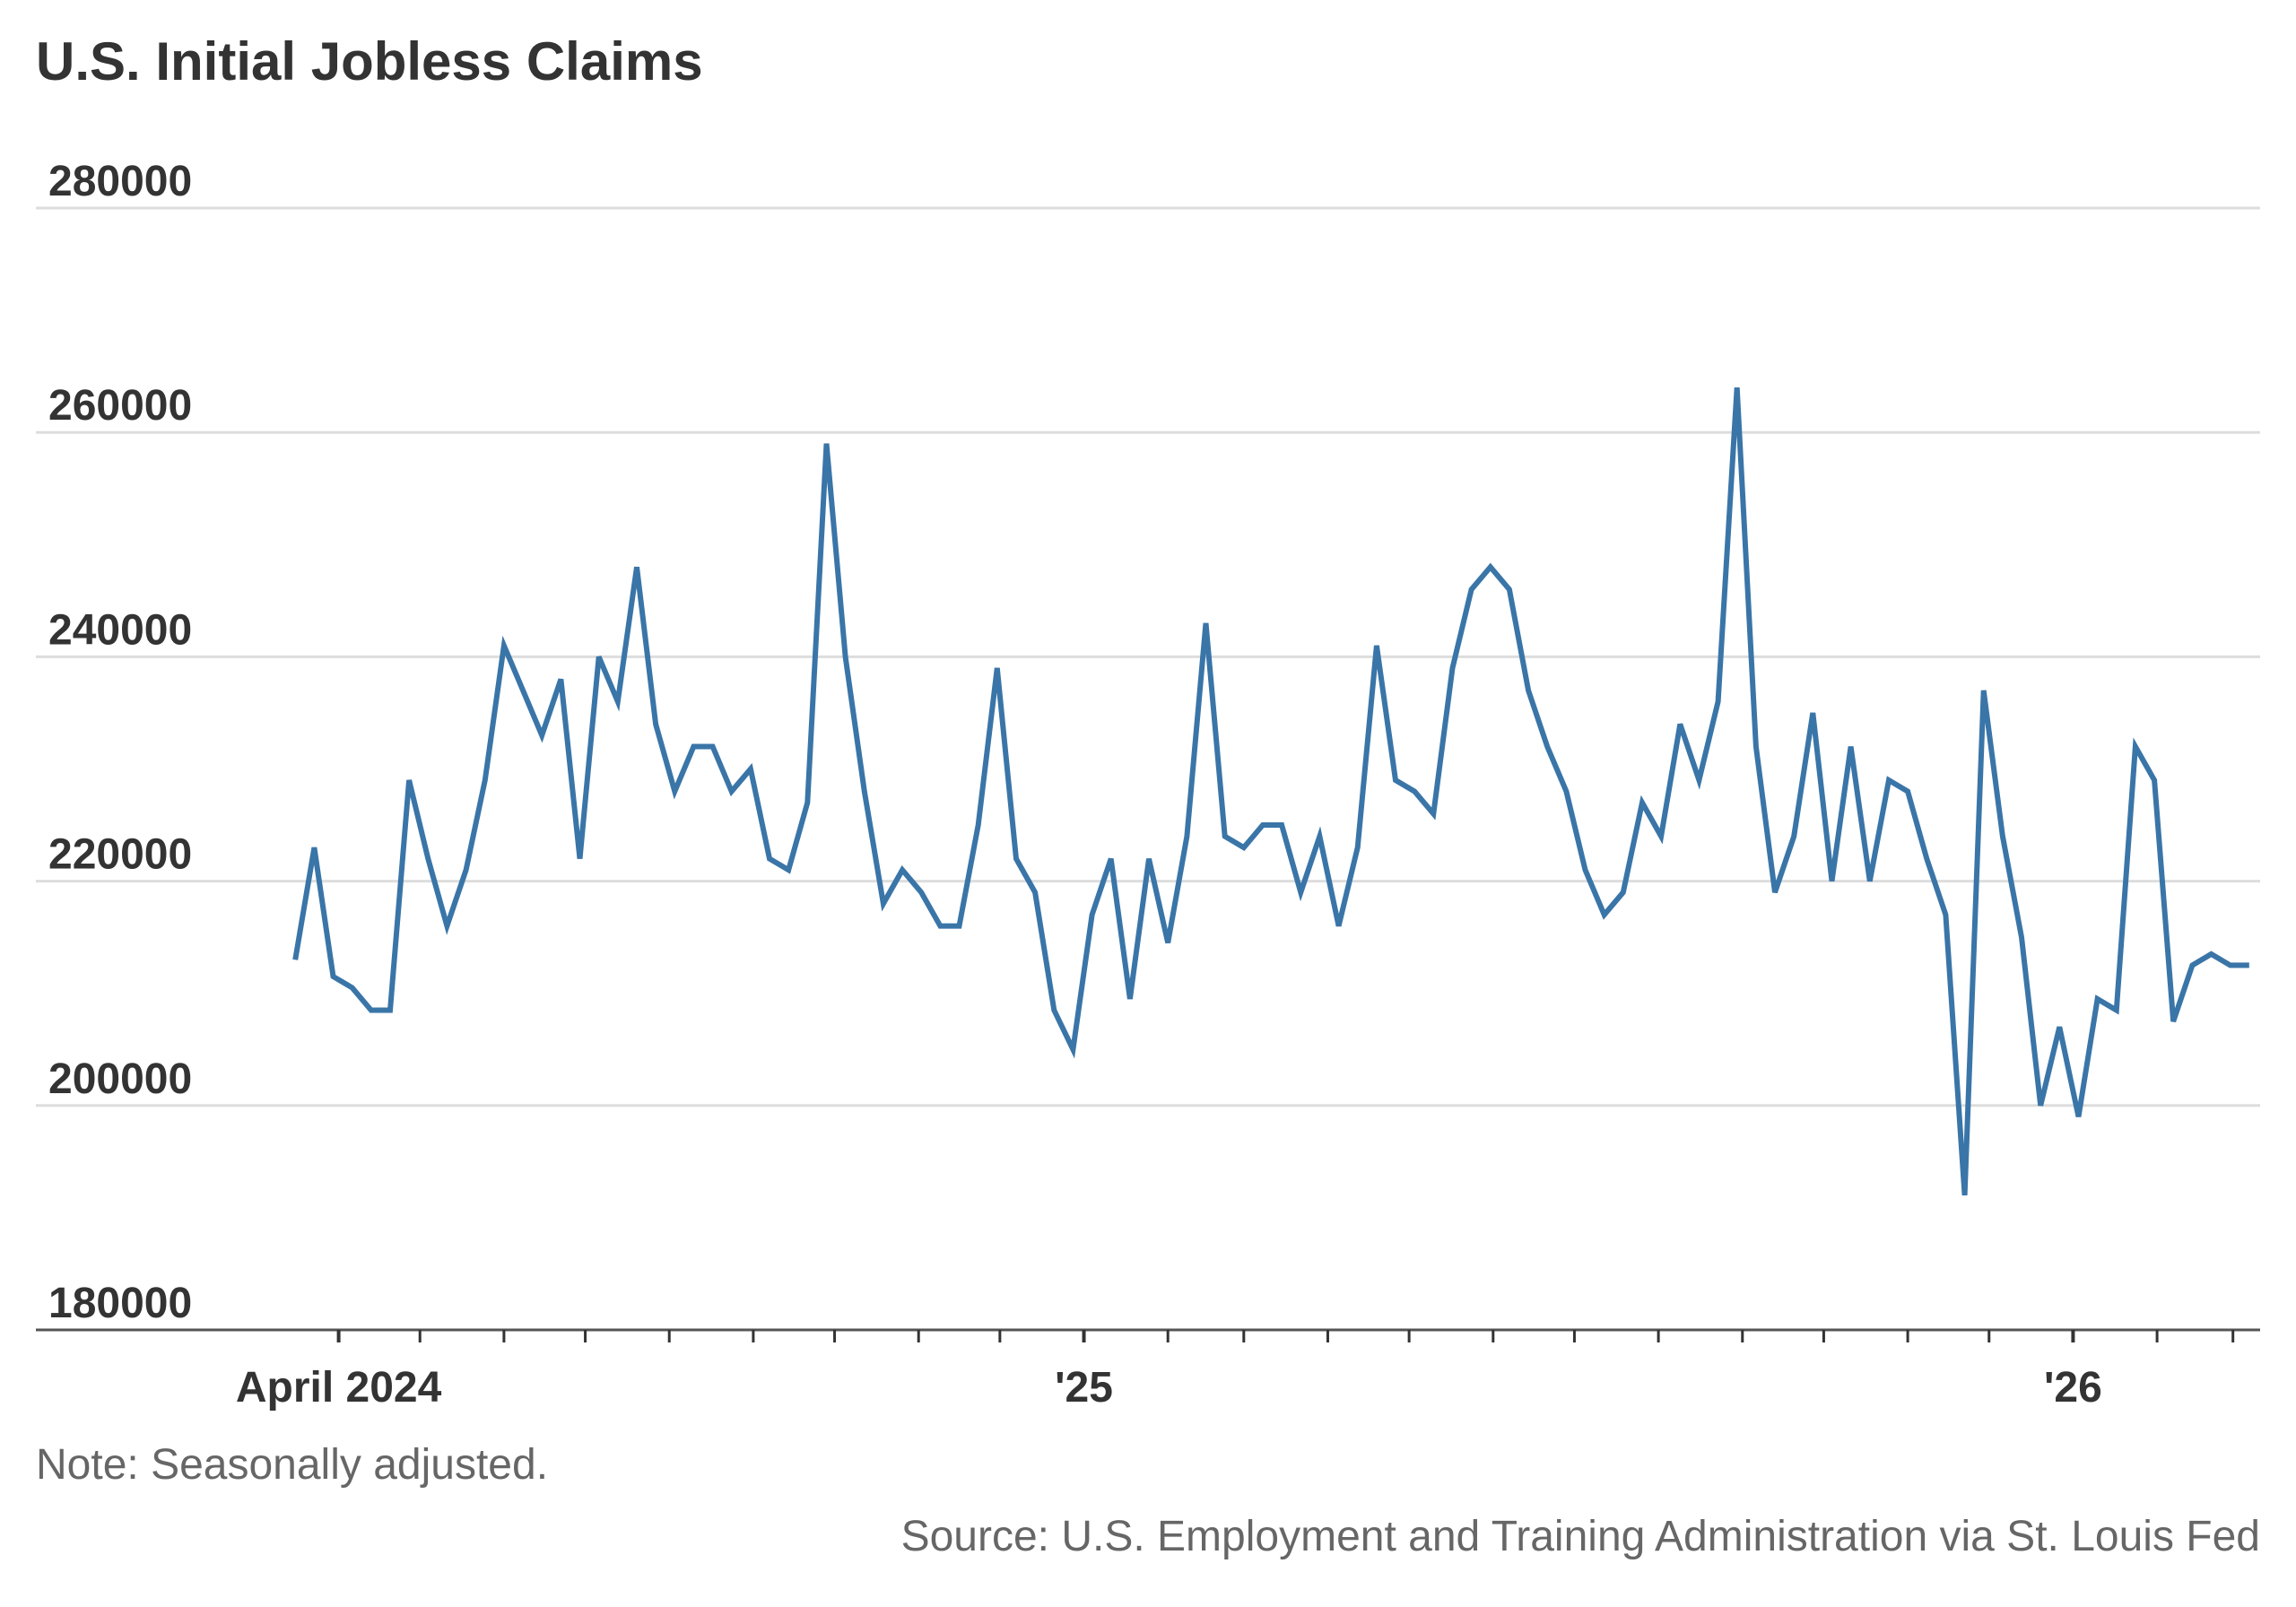  Describe the element at coordinates (369, 61) in the screenshot. I see `chart-title: U.S. Initial Jobless Claims` at that location.